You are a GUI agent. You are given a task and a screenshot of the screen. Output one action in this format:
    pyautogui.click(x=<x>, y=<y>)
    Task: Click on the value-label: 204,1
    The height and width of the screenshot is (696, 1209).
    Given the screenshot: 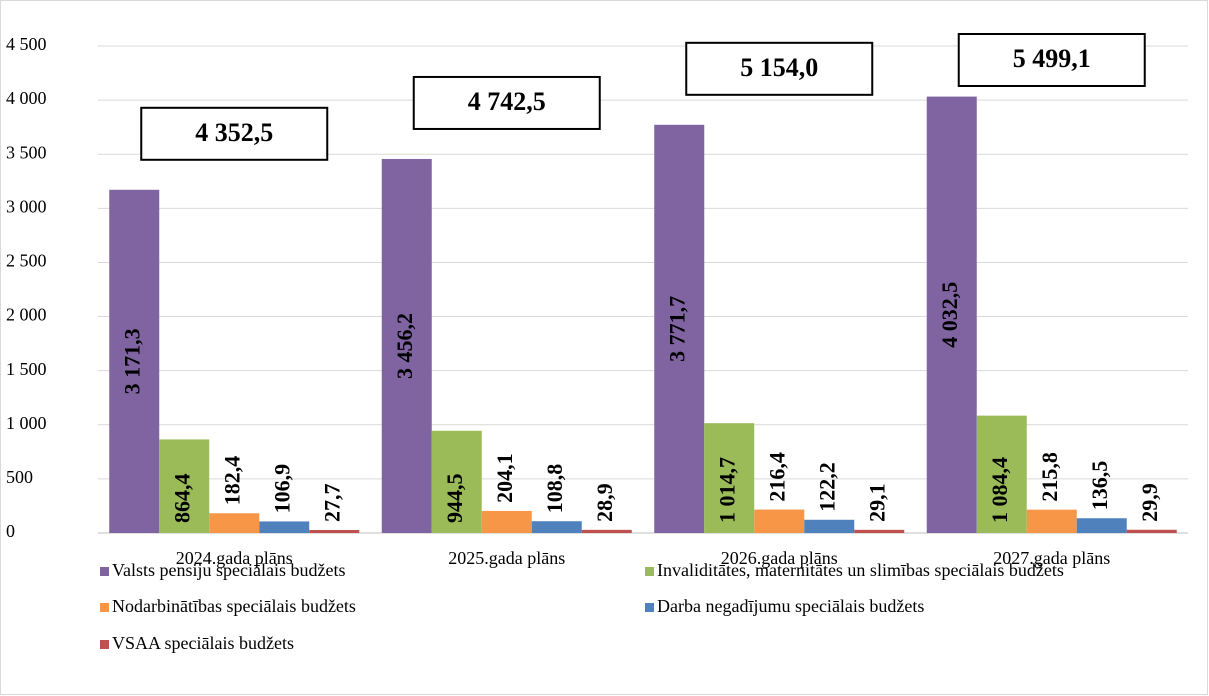 What is the action you would take?
    pyautogui.click(x=504, y=478)
    